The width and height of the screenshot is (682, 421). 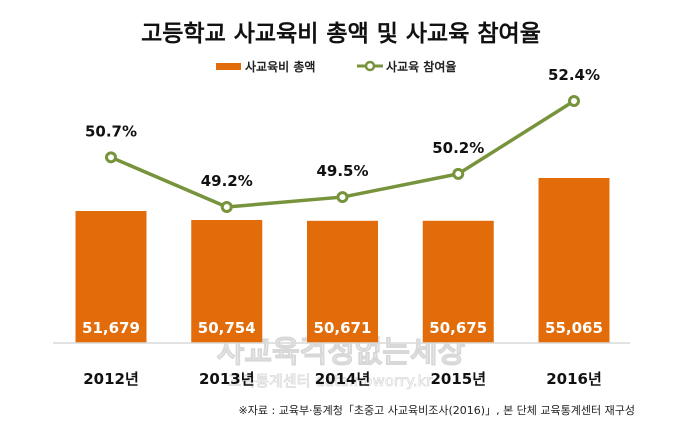 What do you see at coordinates (111, 379) in the screenshot?
I see `x-tick-label: 2012년` at bounding box center [111, 379].